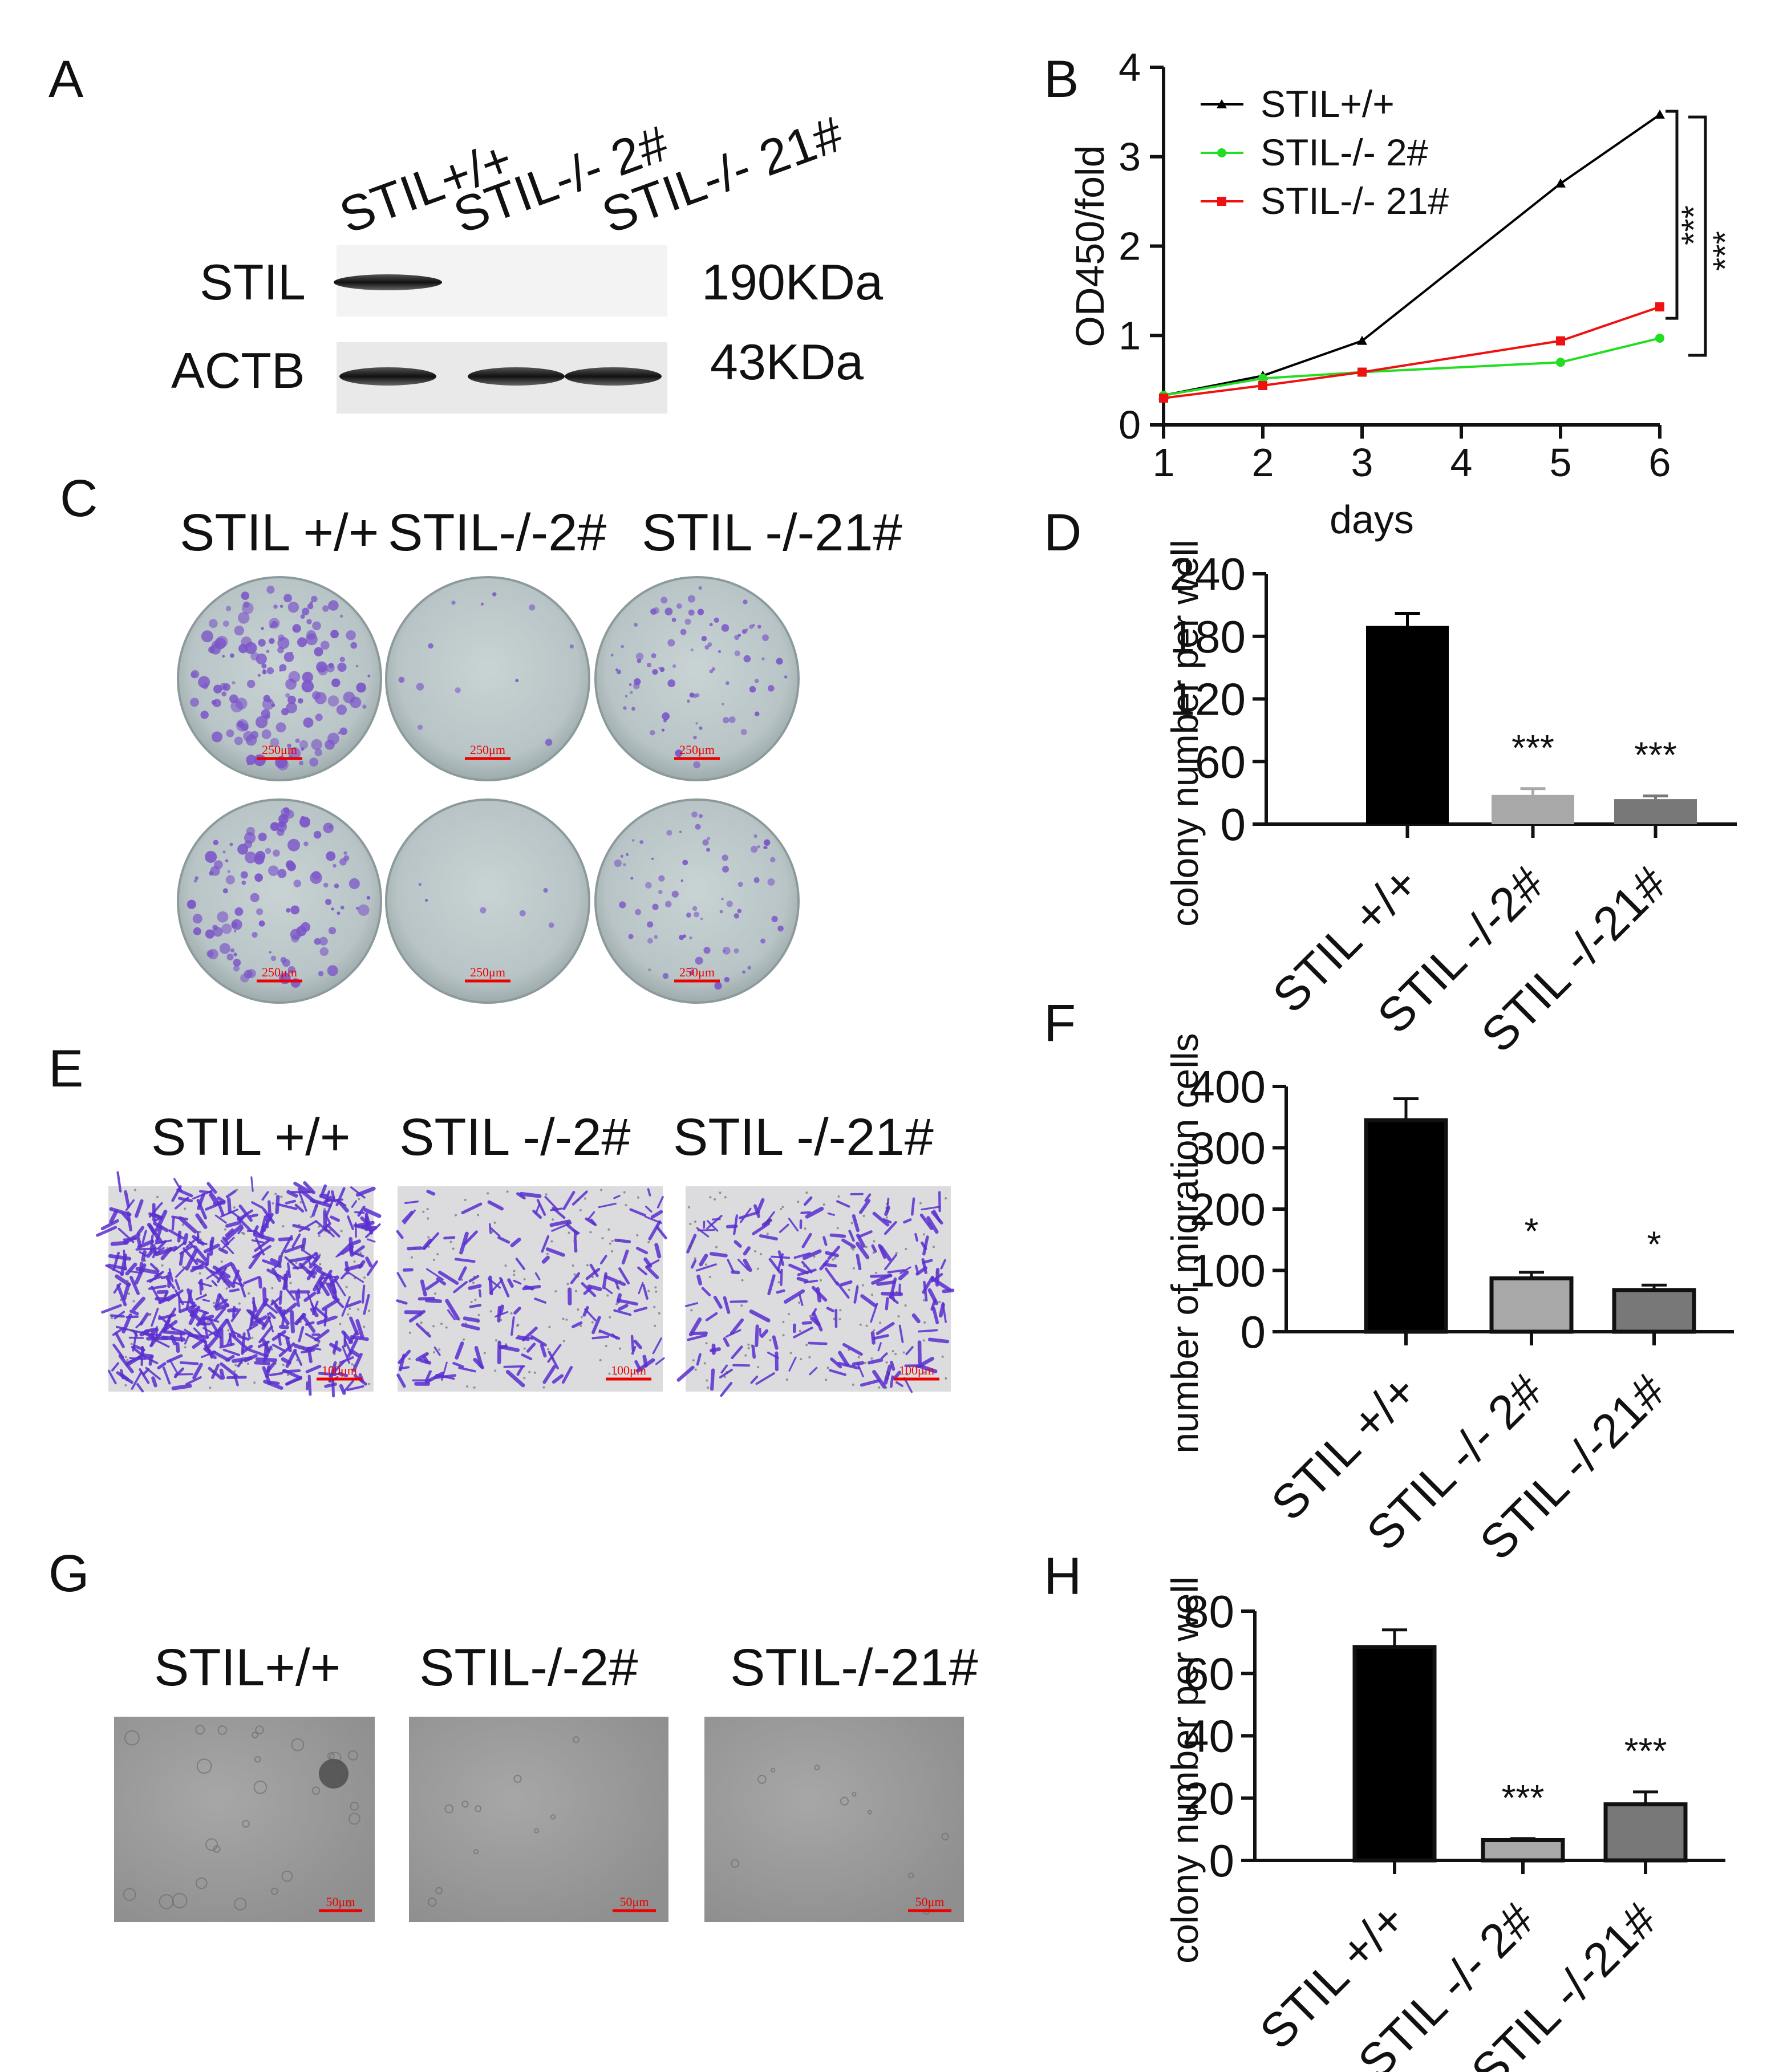 This screenshot has height=2072, width=1783. Describe the element at coordinates (1344, 152) in the screenshot. I see `legend-label: STIL-/- 2#` at that location.